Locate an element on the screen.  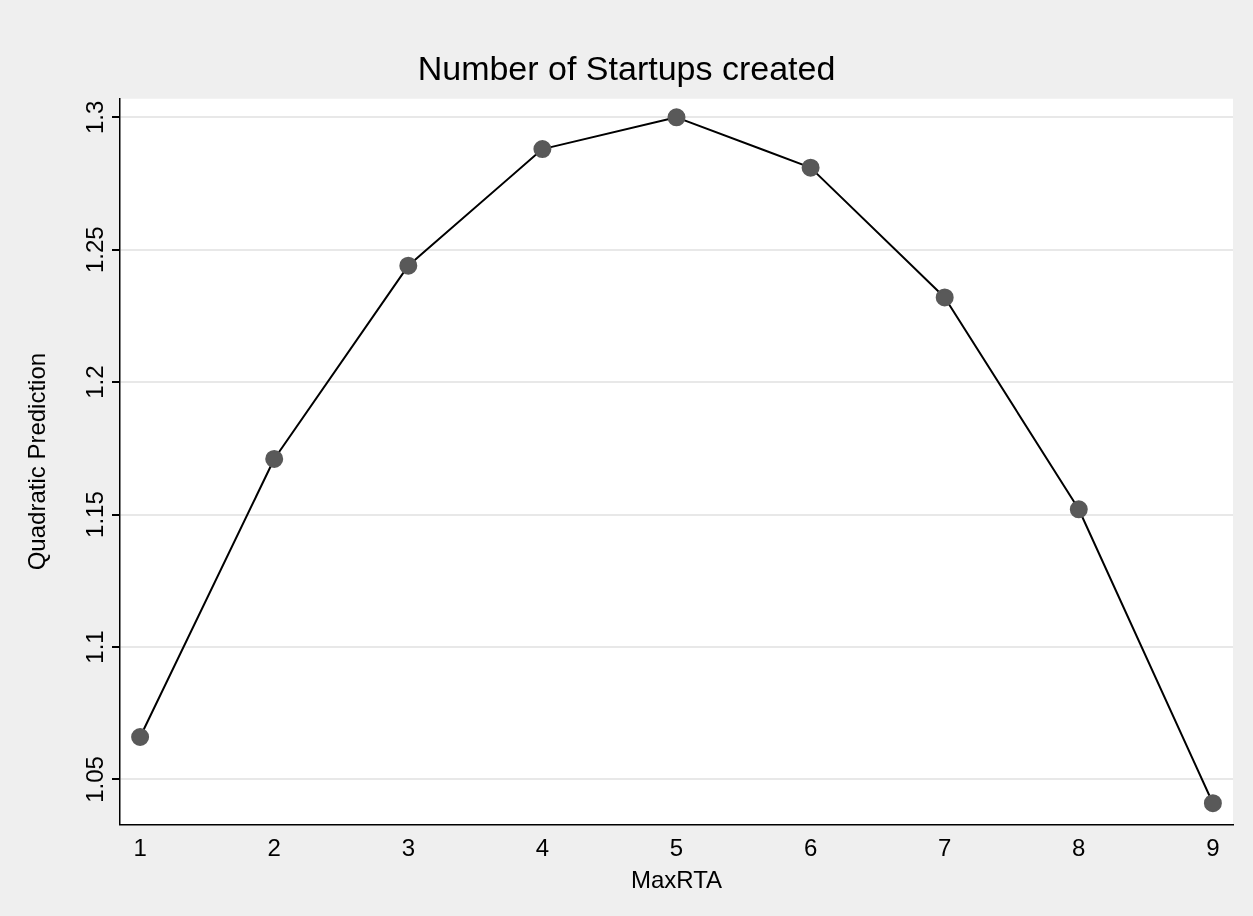
x-tick-label: 4 is located at coordinates (542, 848).